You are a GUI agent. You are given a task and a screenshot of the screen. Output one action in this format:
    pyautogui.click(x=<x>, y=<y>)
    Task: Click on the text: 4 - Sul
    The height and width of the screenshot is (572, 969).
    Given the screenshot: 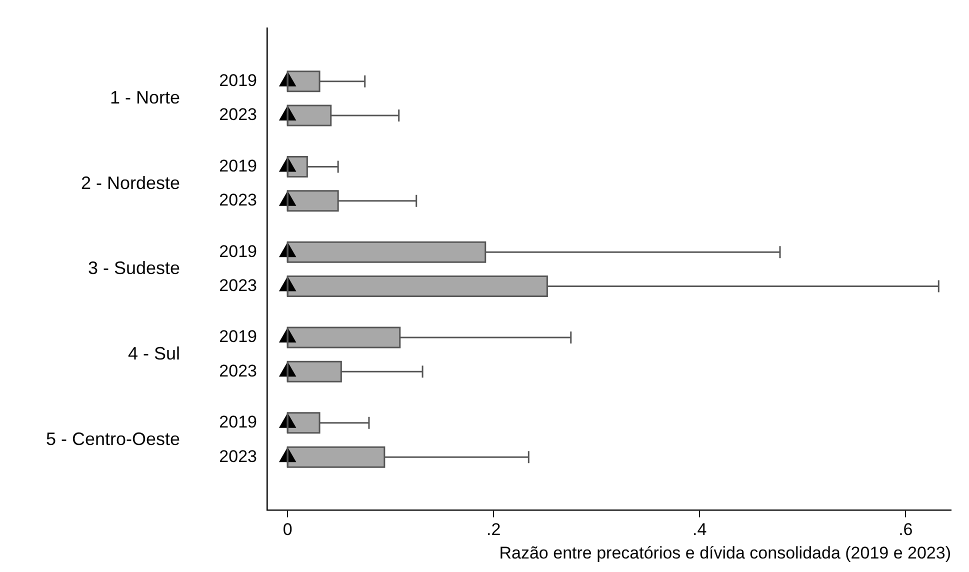 What is the action you would take?
    pyautogui.click(x=154, y=354)
    